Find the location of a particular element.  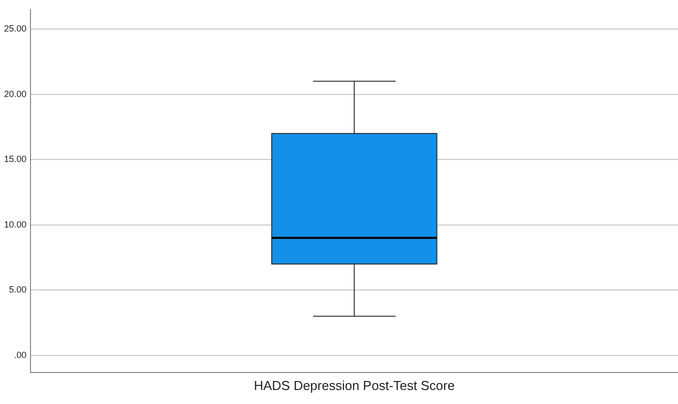

y-tick-label: 10.00 is located at coordinates (15, 224).